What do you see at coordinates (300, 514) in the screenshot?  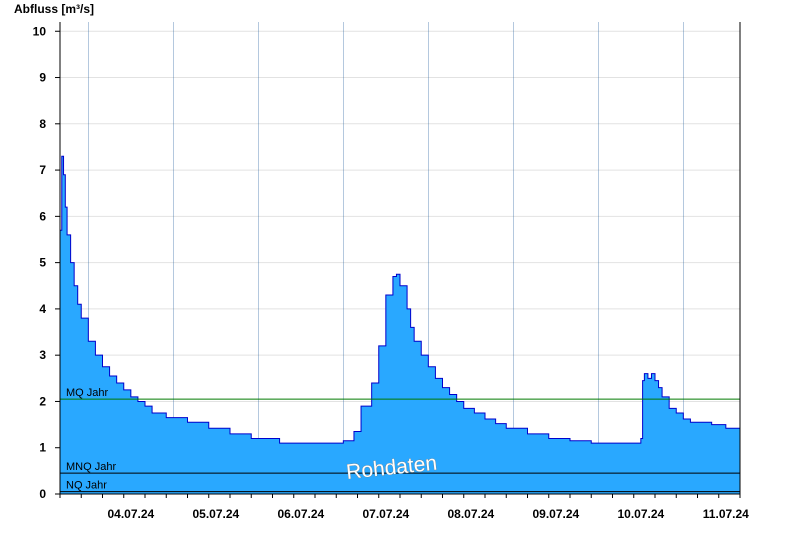 I see `x-tick-label-2: 06.07.24` at bounding box center [300, 514].